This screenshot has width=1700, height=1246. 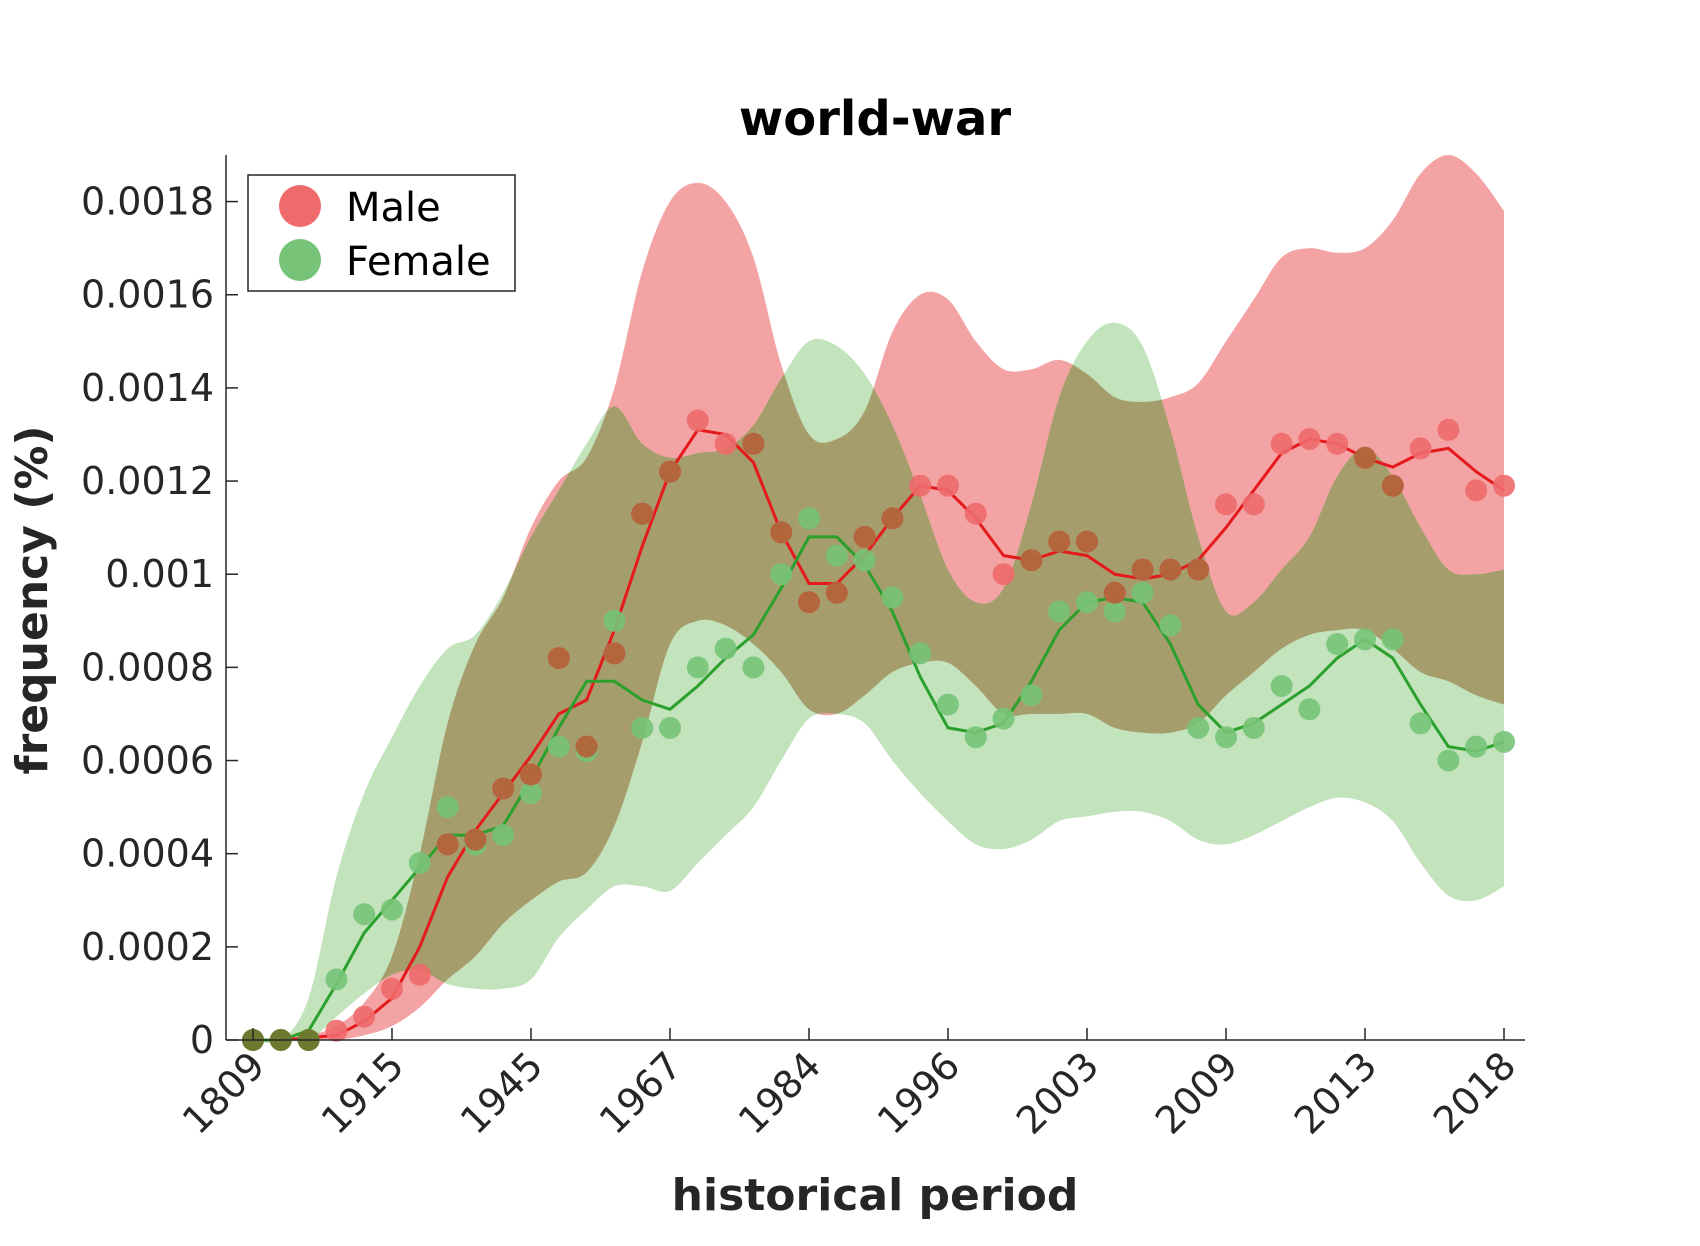 What do you see at coordinates (147, 202) in the screenshot?
I see `y-tick-label: 0.0018` at bounding box center [147, 202].